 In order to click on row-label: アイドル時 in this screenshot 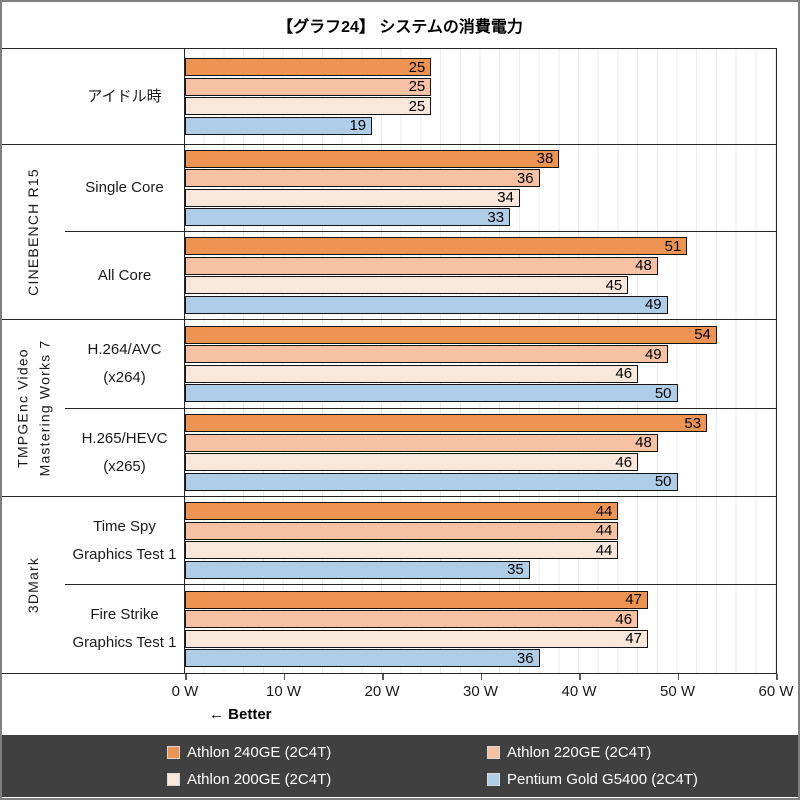, I will do `click(125, 96)`.